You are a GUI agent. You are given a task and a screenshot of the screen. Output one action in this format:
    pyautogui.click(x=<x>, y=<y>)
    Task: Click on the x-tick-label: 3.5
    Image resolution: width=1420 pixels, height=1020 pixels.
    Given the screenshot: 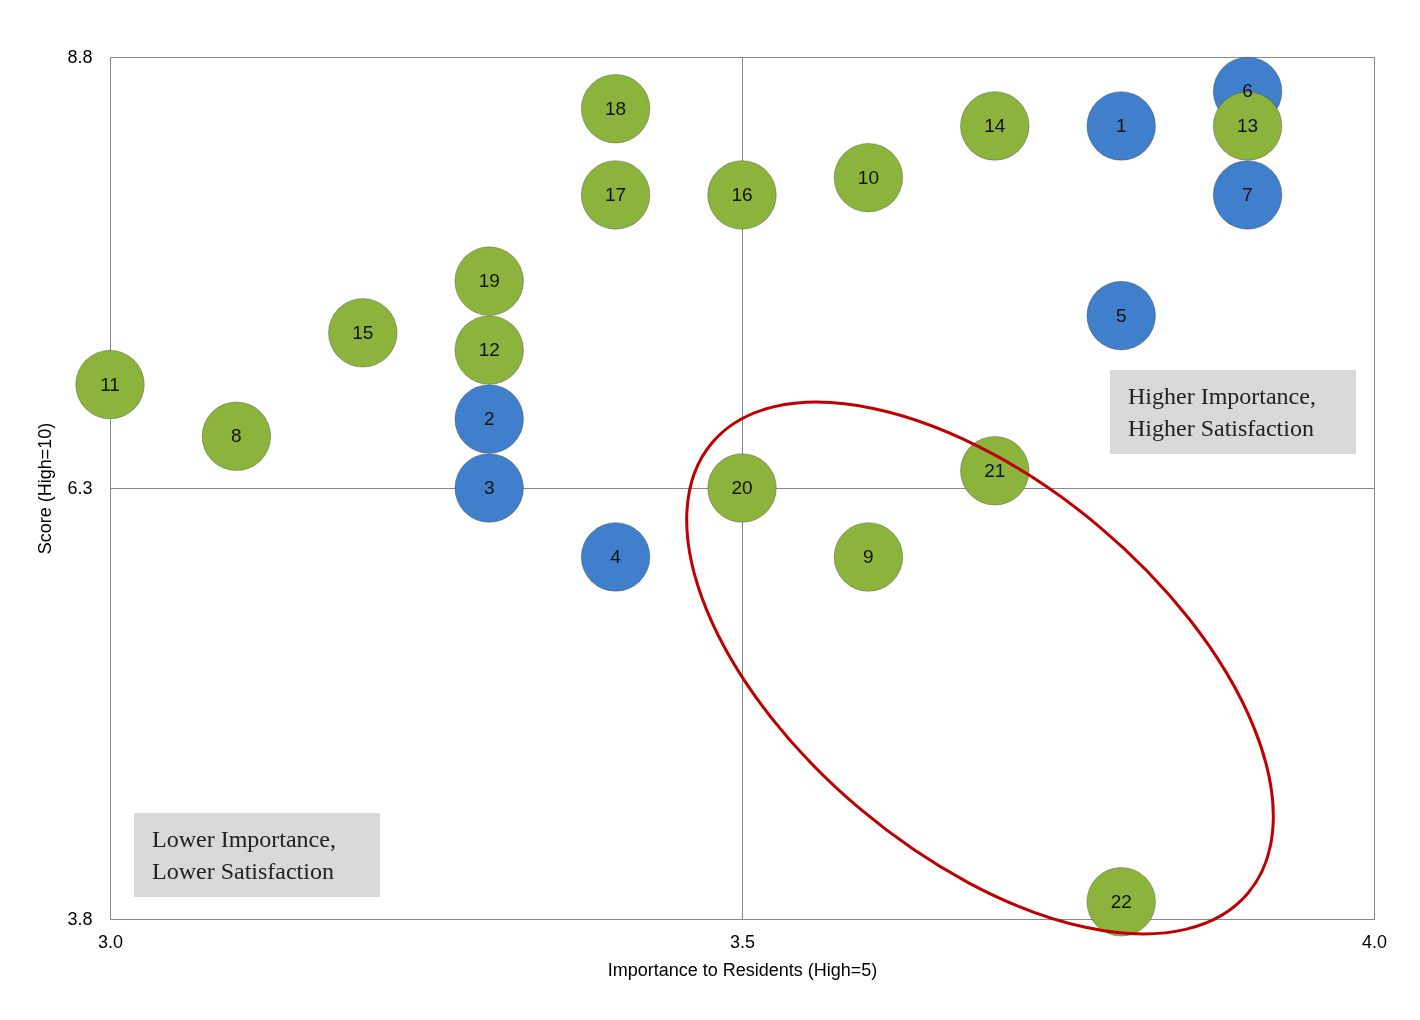 What is the action you would take?
    pyautogui.click(x=742, y=941)
    